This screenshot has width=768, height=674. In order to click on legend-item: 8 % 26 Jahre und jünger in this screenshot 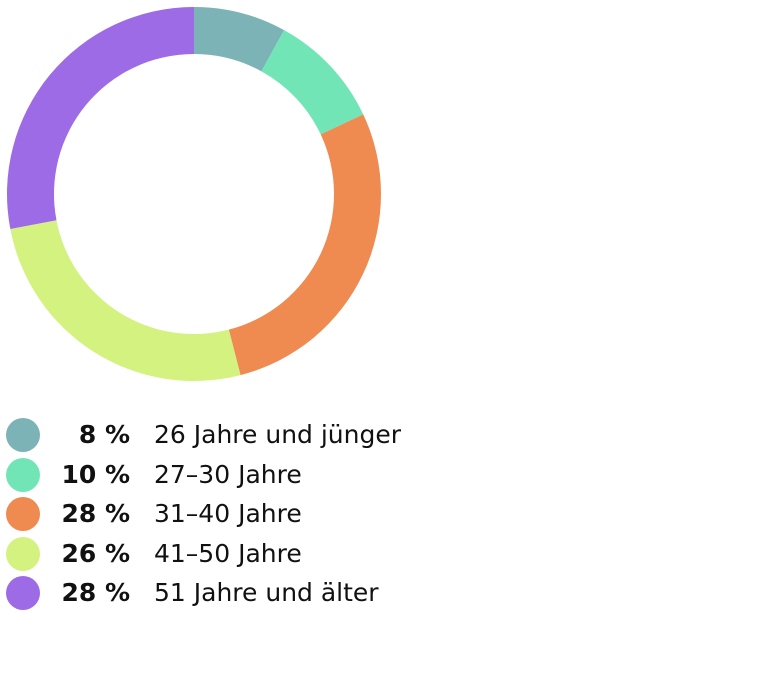, I will do `click(306, 436)`.